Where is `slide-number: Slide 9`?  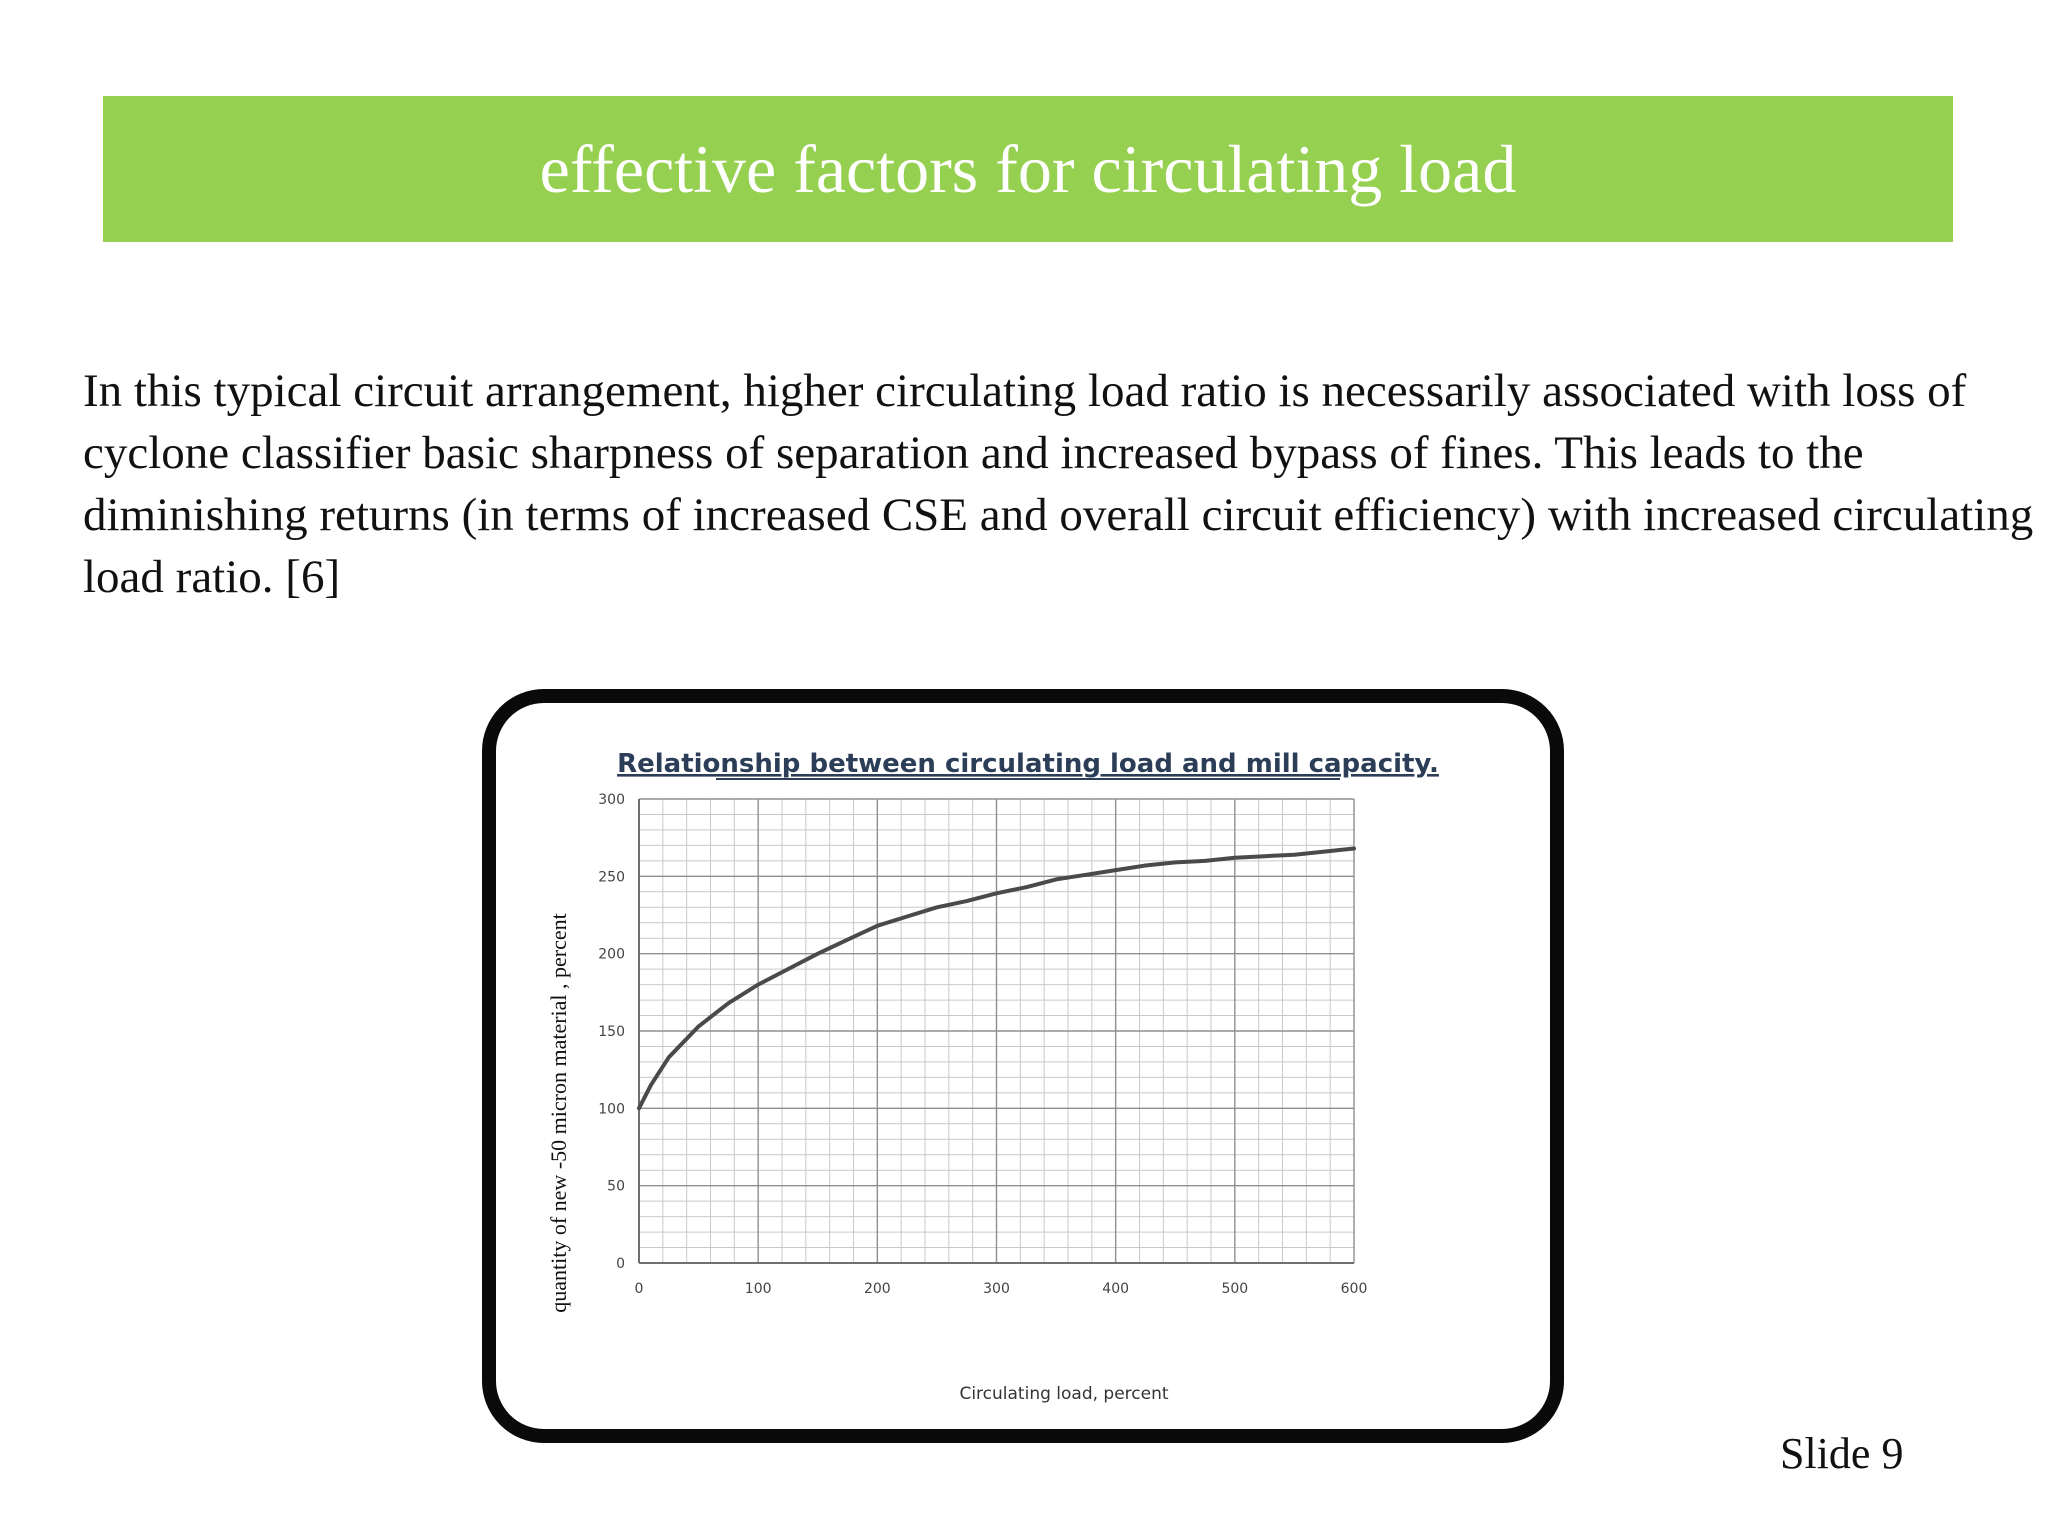 slide-number: Slide 9 is located at coordinates (1842, 1453).